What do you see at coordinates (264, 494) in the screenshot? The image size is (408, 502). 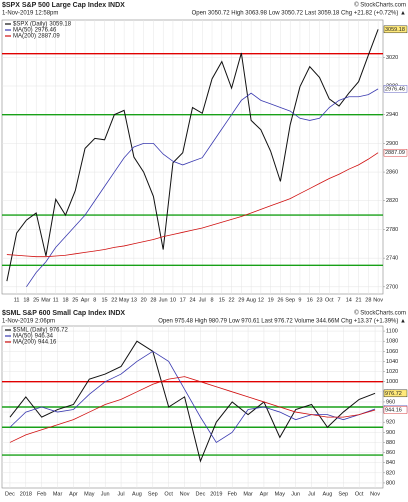 I see `x-tick-label: Apr` at bounding box center [264, 494].